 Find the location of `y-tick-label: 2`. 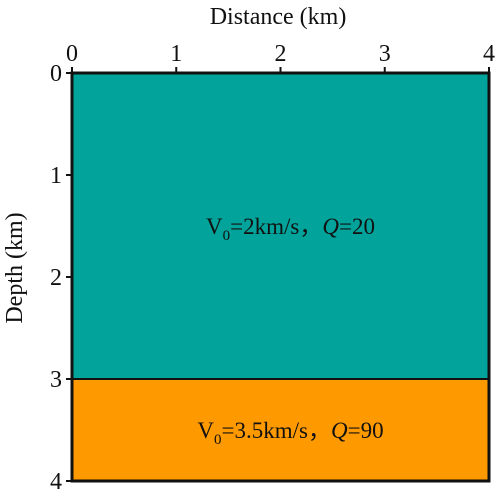

y-tick-label: 2 is located at coordinates (56, 278).